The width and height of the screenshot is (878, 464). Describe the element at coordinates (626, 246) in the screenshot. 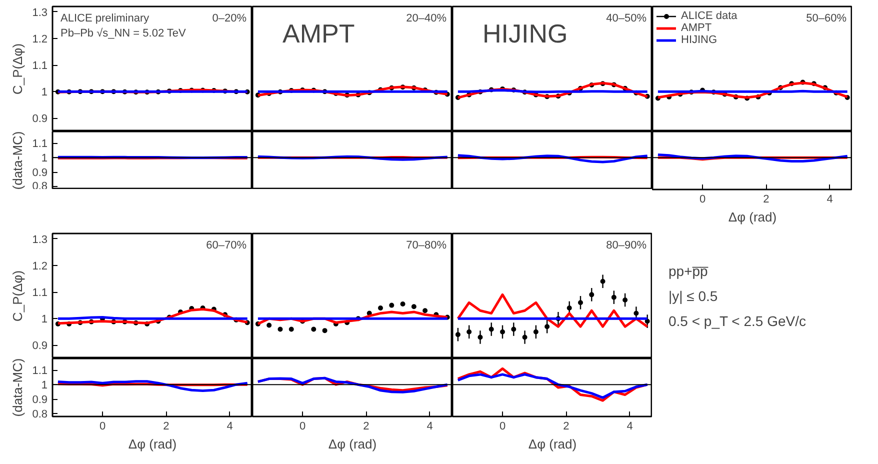

I see `text: 80–90%` at that location.